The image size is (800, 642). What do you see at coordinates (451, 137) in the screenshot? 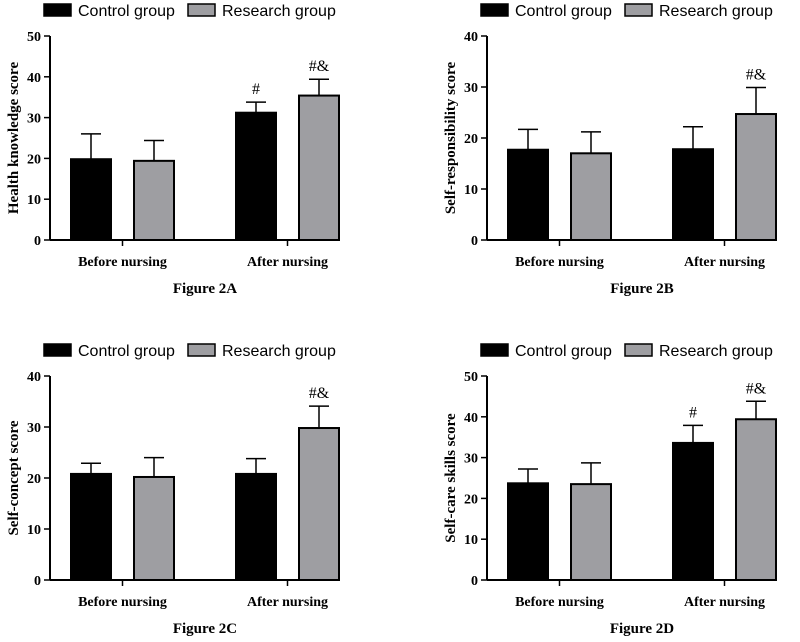
I see `y-axis-label: Self-responsibility score` at bounding box center [451, 137].